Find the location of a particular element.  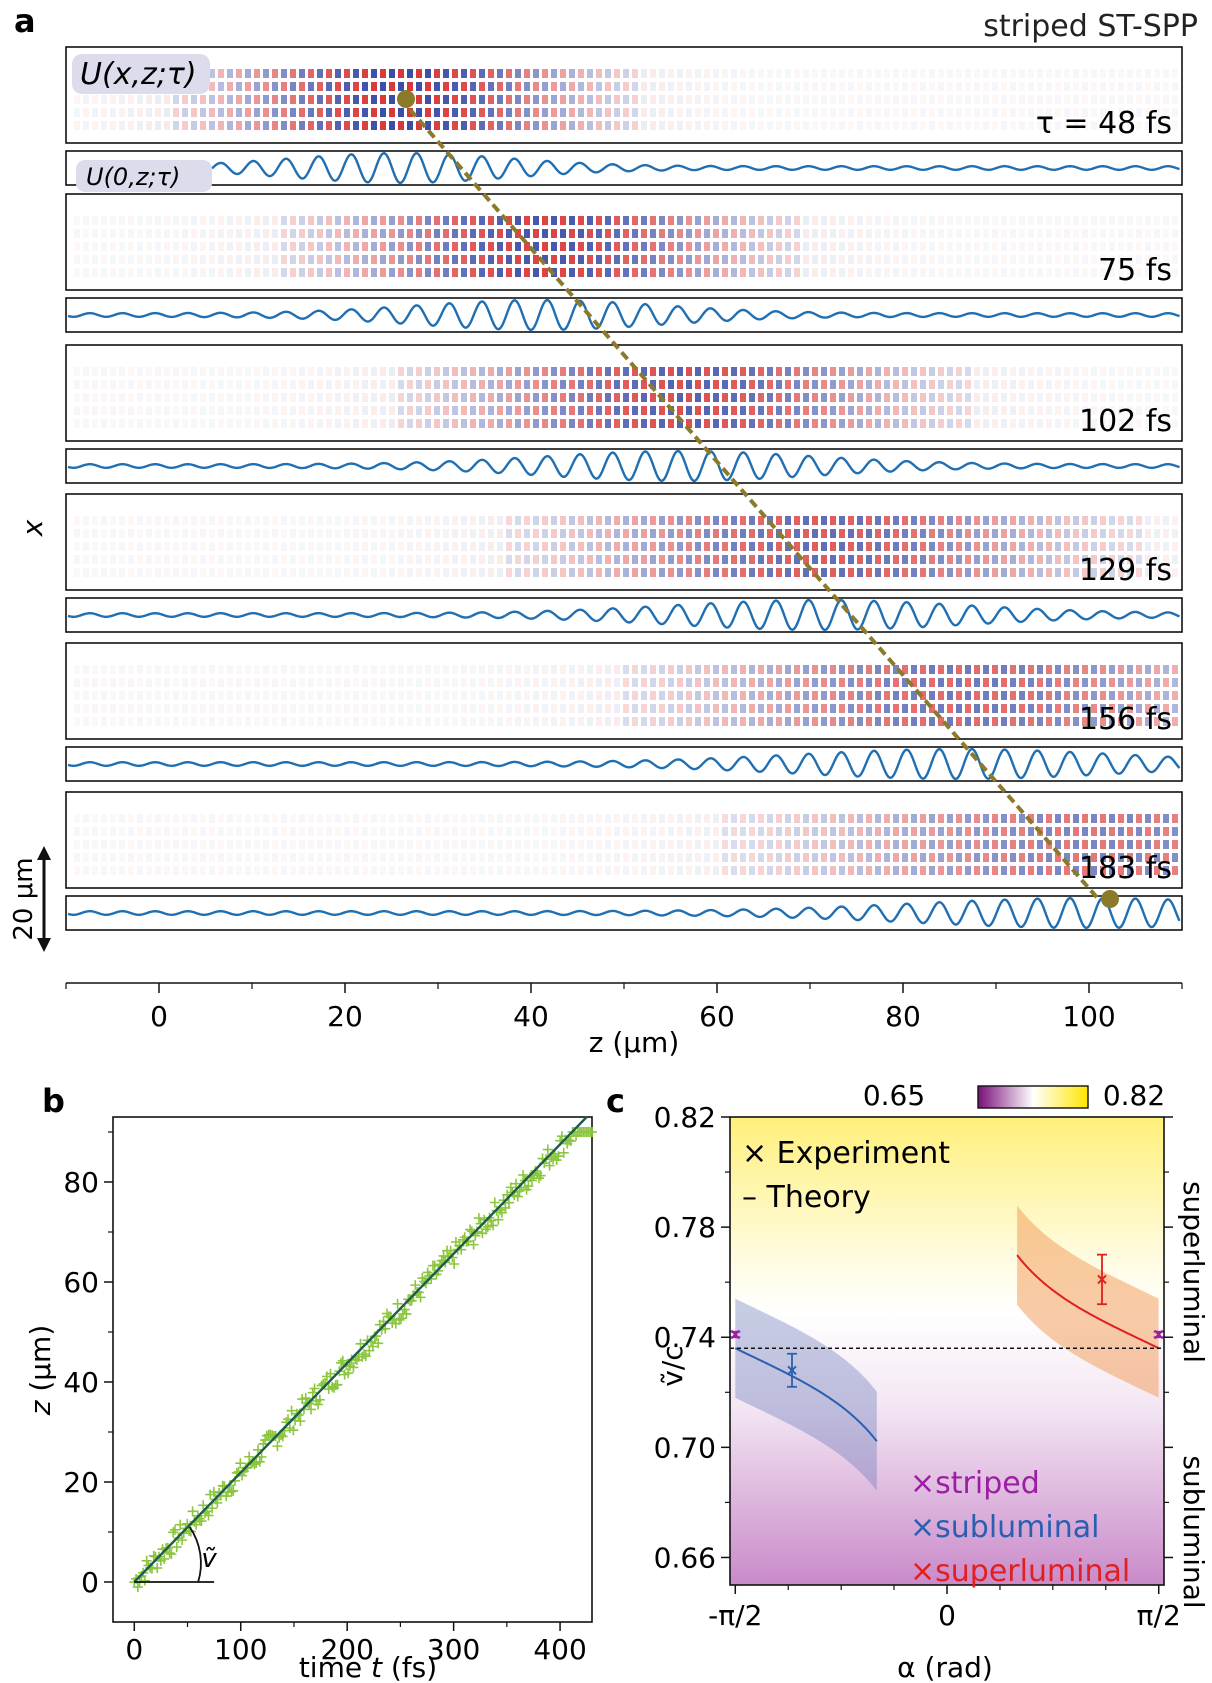

colorbar is located at coordinates (1033, 1097).